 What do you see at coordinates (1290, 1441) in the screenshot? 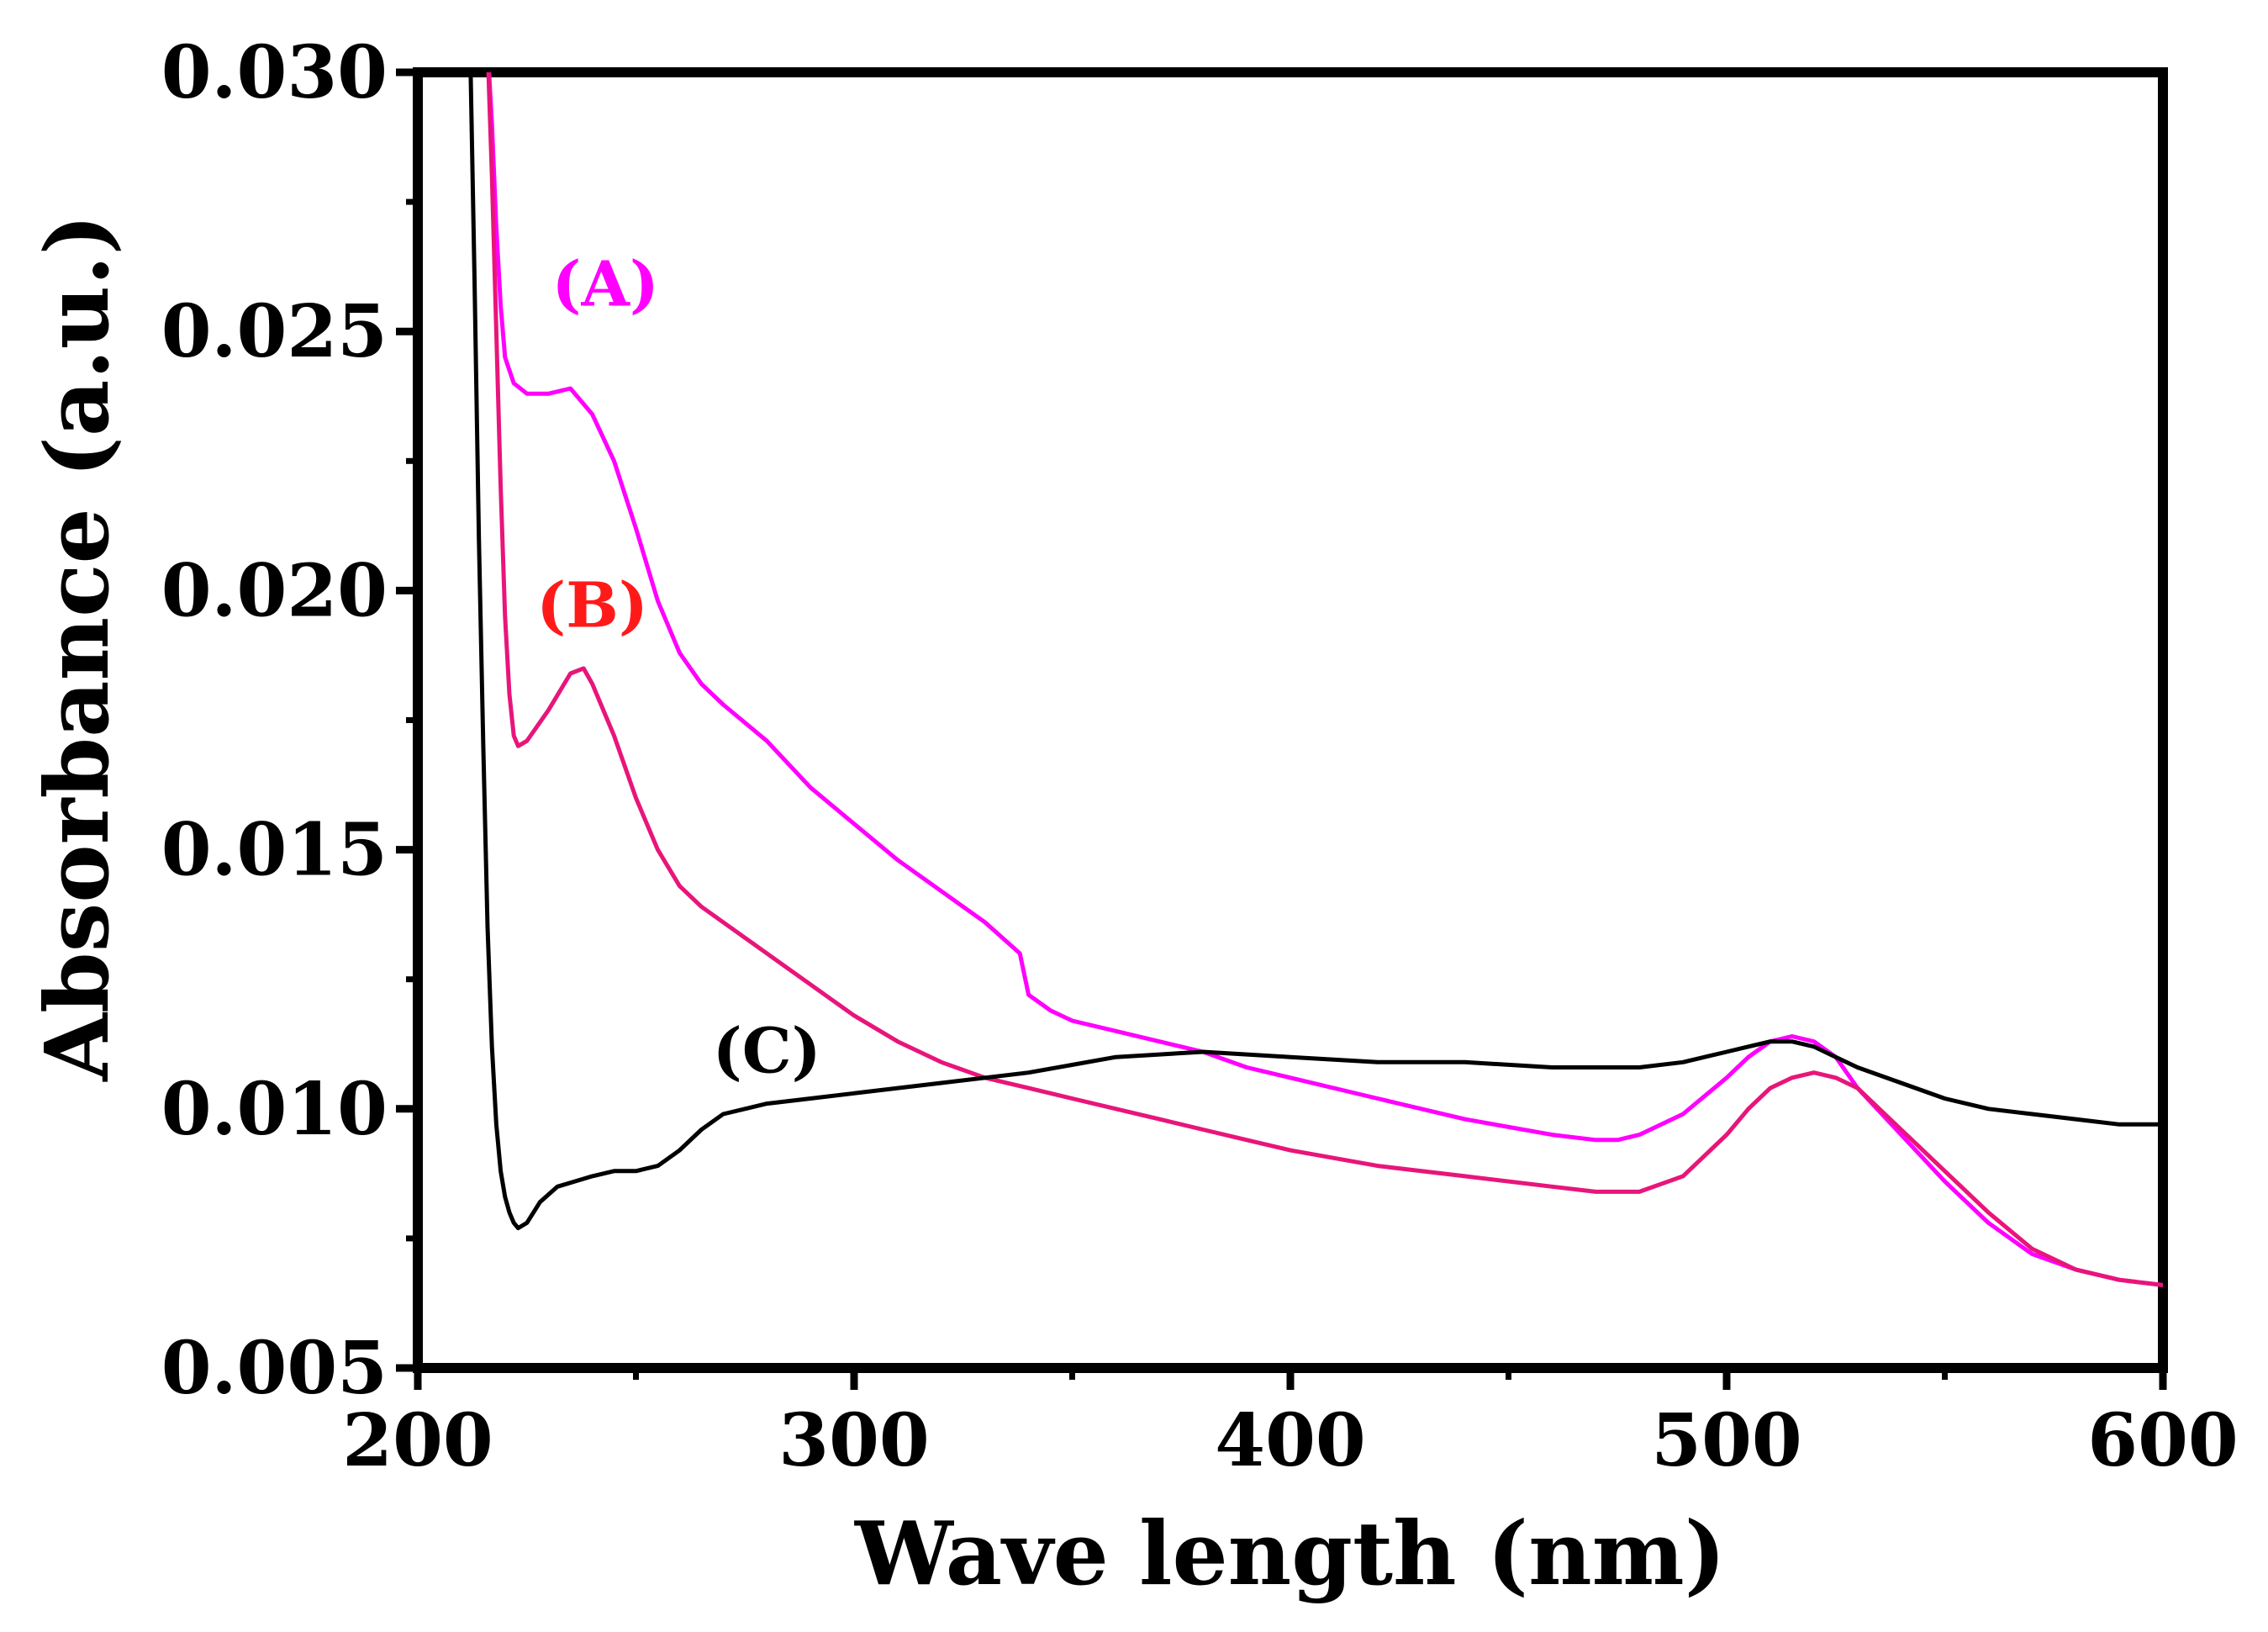
I see `x-tick-label: 400` at bounding box center [1290, 1441].